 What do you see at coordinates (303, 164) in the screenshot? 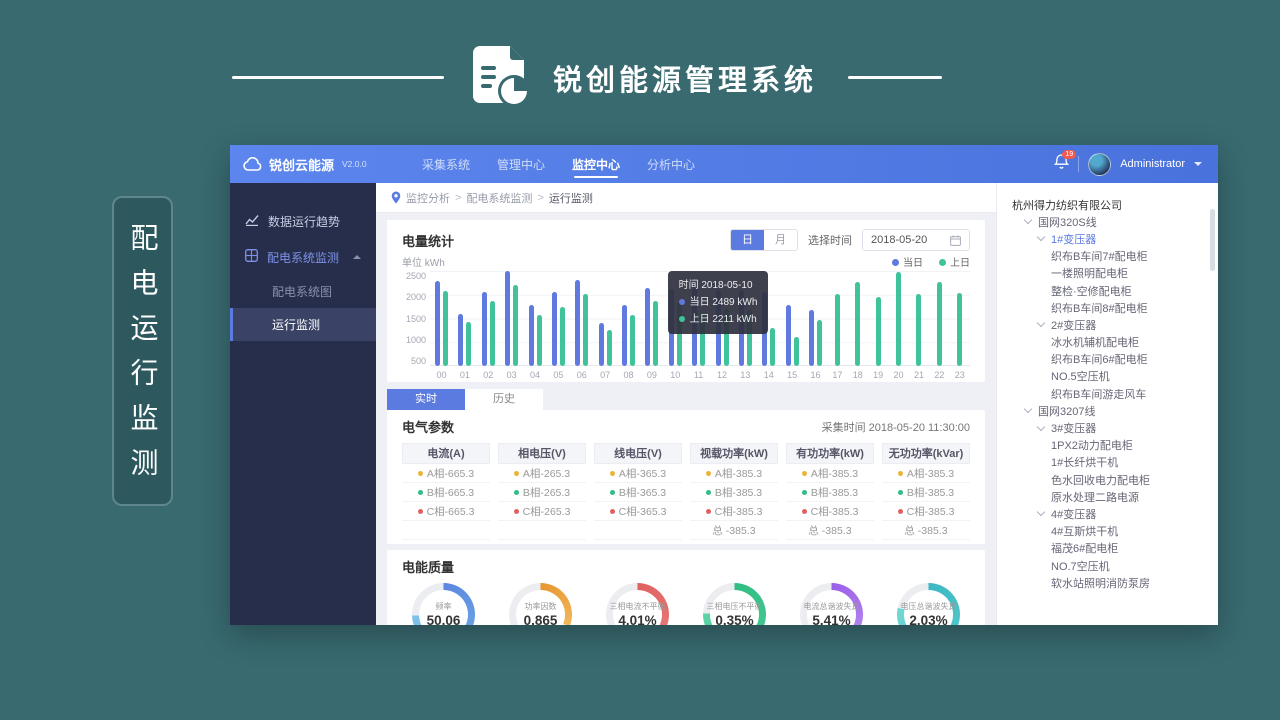
I see `app-logo: 锐创云能源 V2.0.0` at bounding box center [303, 164].